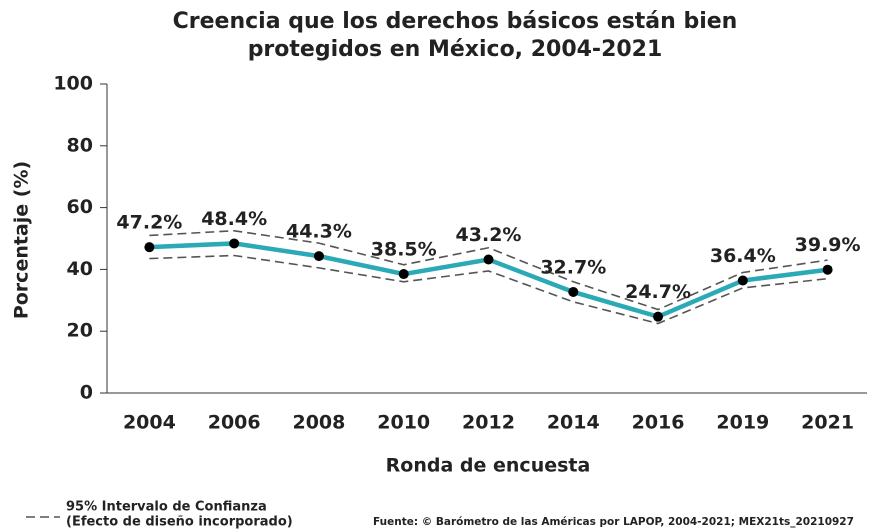  Describe the element at coordinates (403, 423) in the screenshot. I see `x-tick-label: 2010` at that location.